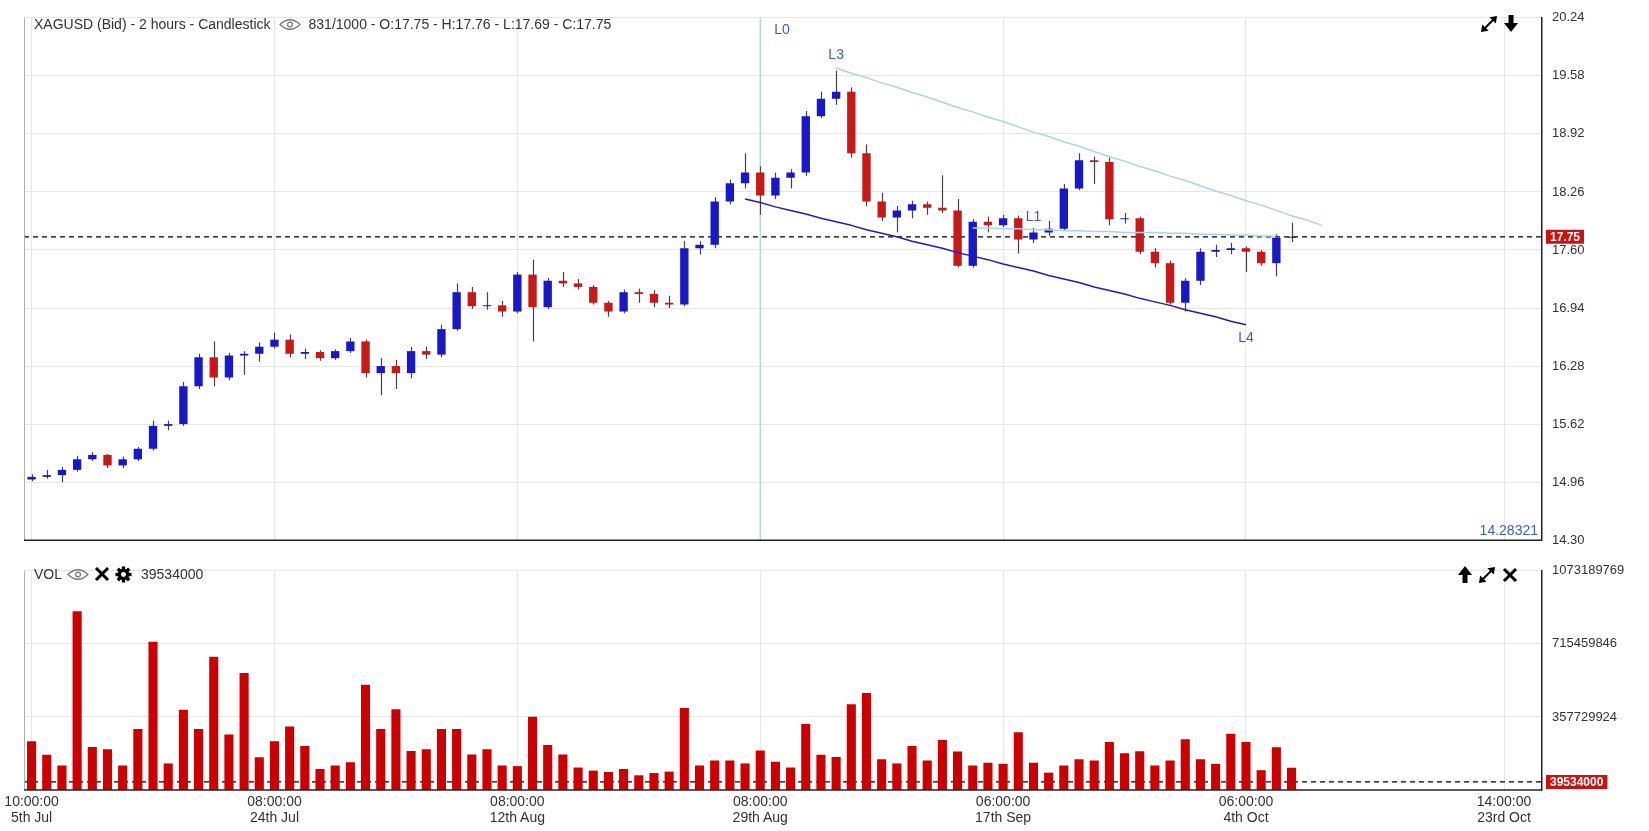 The width and height of the screenshot is (1649, 831). Describe the element at coordinates (1585, 643) in the screenshot. I see `y-tick-label: 715459846` at that location.